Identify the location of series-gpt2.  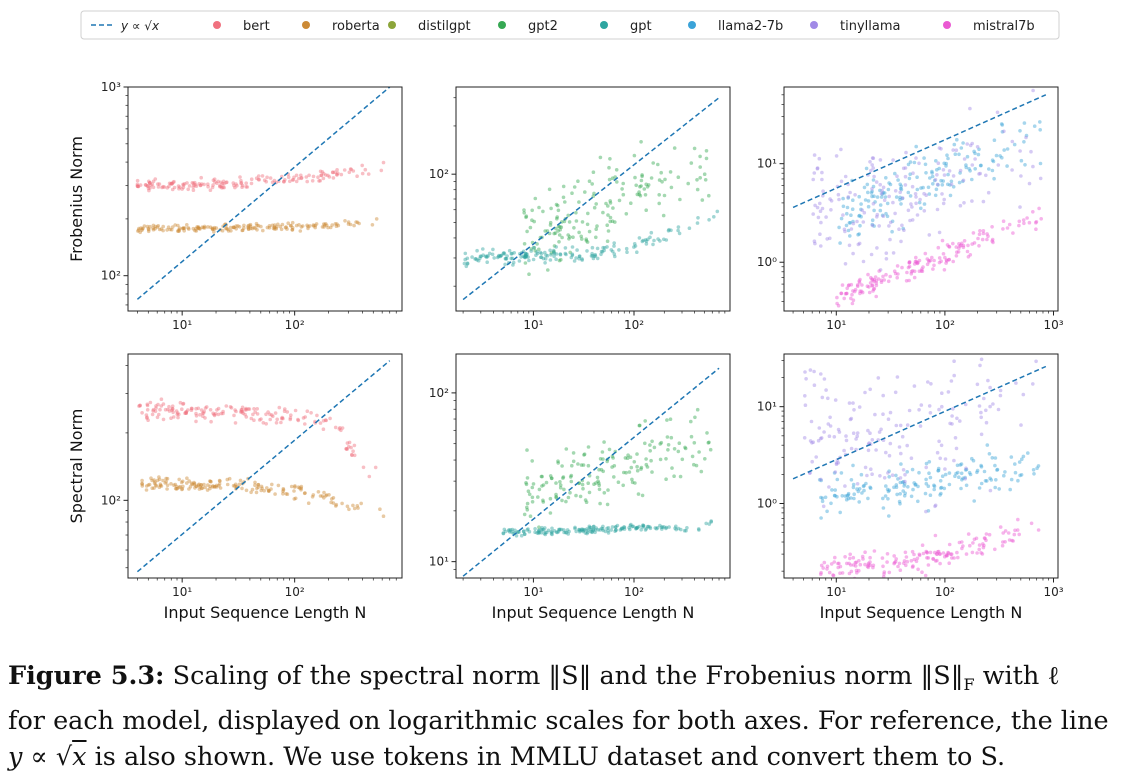
(616, 208).